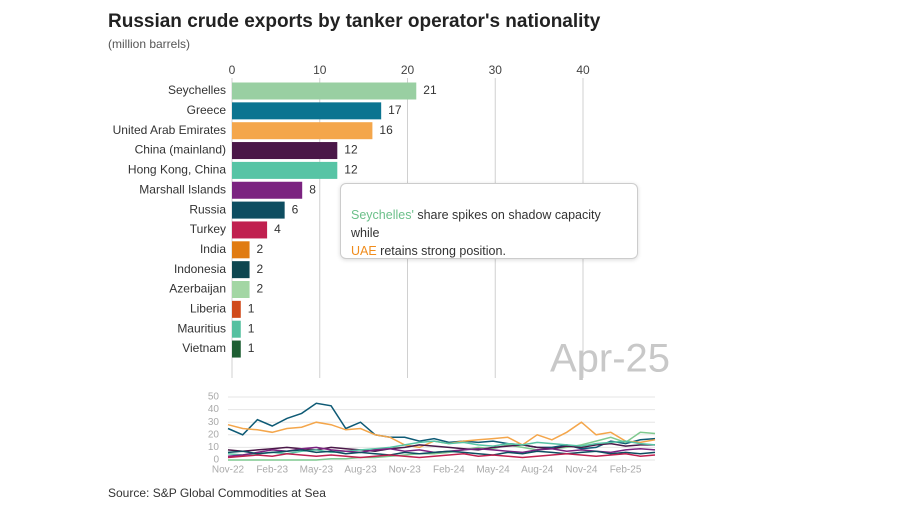  I want to click on date-label: Apr-25, so click(610, 359).